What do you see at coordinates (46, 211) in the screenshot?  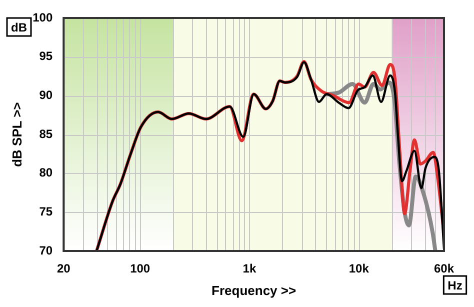 I see `y-tick-label: 75` at bounding box center [46, 211].